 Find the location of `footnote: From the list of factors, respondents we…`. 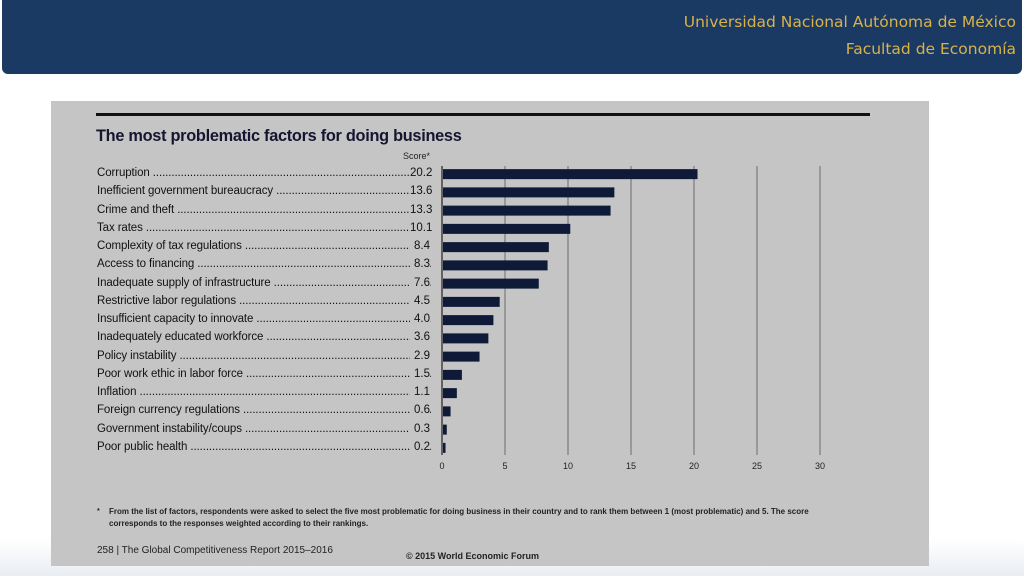

footnote: From the list of factors, respondents we… is located at coordinates (459, 517).